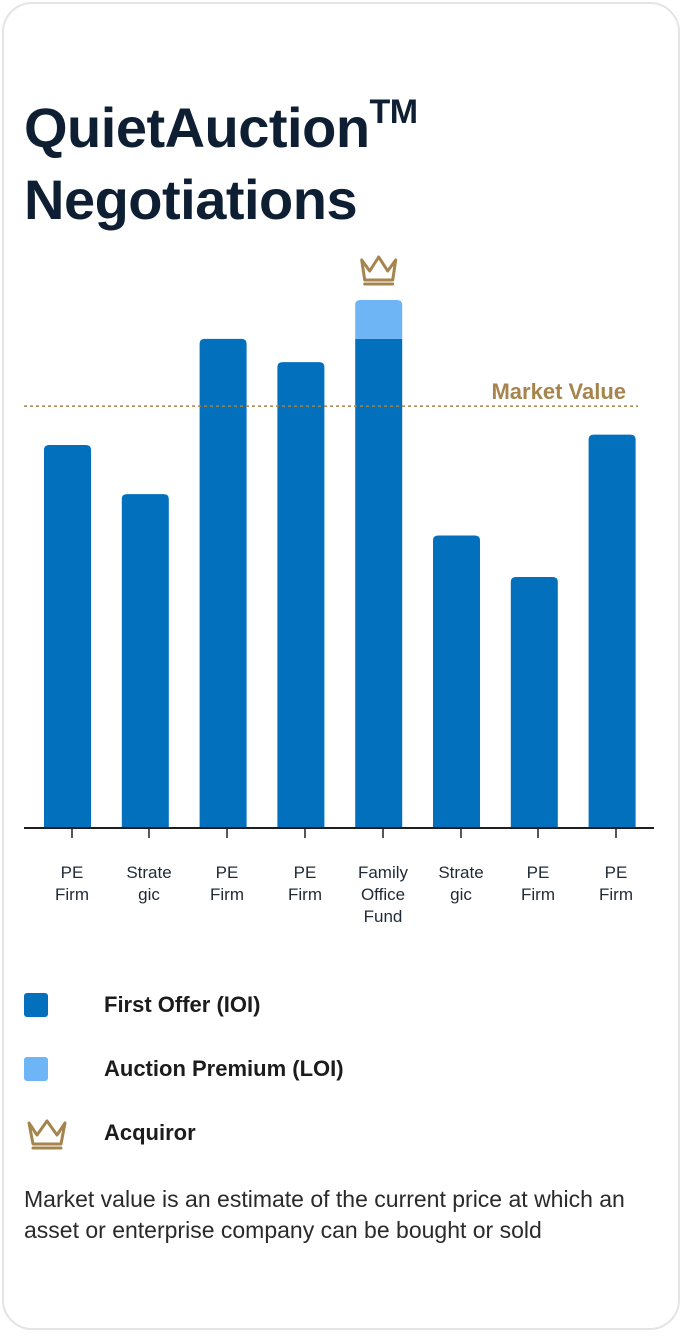 This screenshot has width=686, height=1336. What do you see at coordinates (150, 1132) in the screenshot?
I see `legend-label-acquiror: Acquiror` at bounding box center [150, 1132].